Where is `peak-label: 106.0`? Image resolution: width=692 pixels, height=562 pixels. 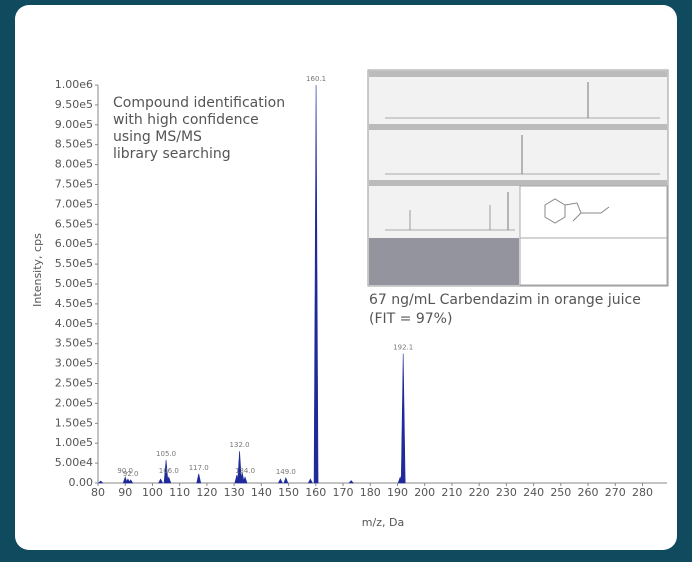 peak-label: 106.0 is located at coordinates (169, 471).